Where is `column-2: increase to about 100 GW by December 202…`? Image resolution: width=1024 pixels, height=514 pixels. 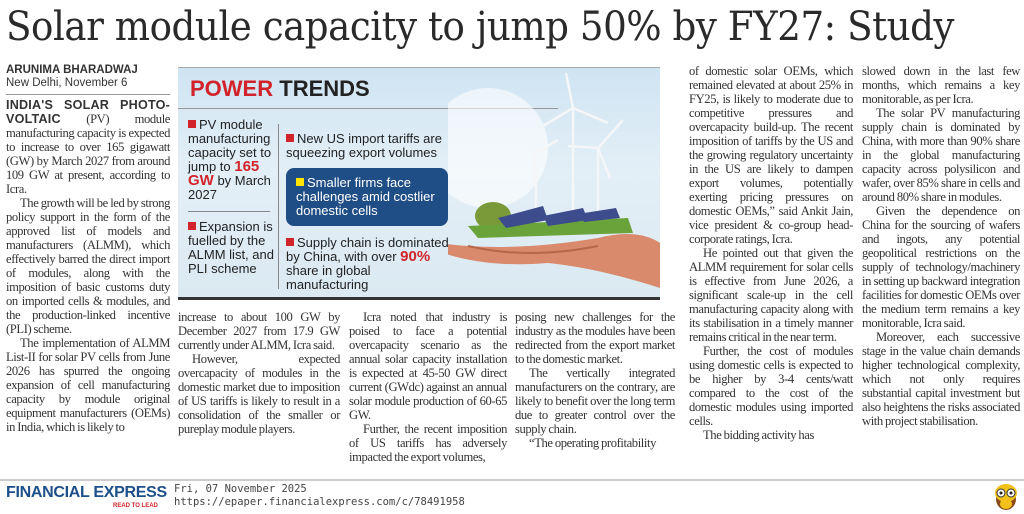
column-2: increase to about 100 GW by December 202… is located at coordinates (259, 373).